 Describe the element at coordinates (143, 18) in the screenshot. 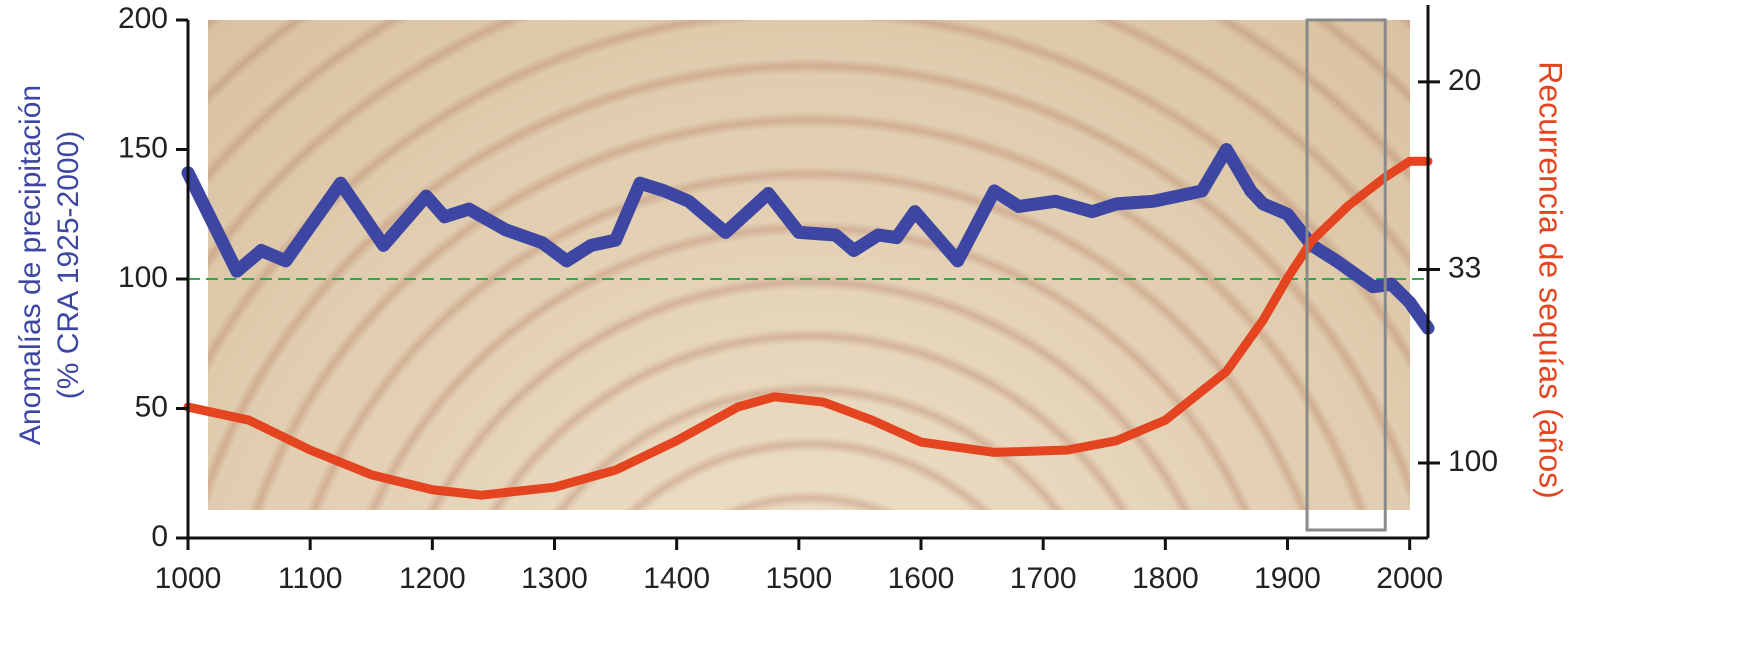

I see `y-tick-label: 200` at that location.